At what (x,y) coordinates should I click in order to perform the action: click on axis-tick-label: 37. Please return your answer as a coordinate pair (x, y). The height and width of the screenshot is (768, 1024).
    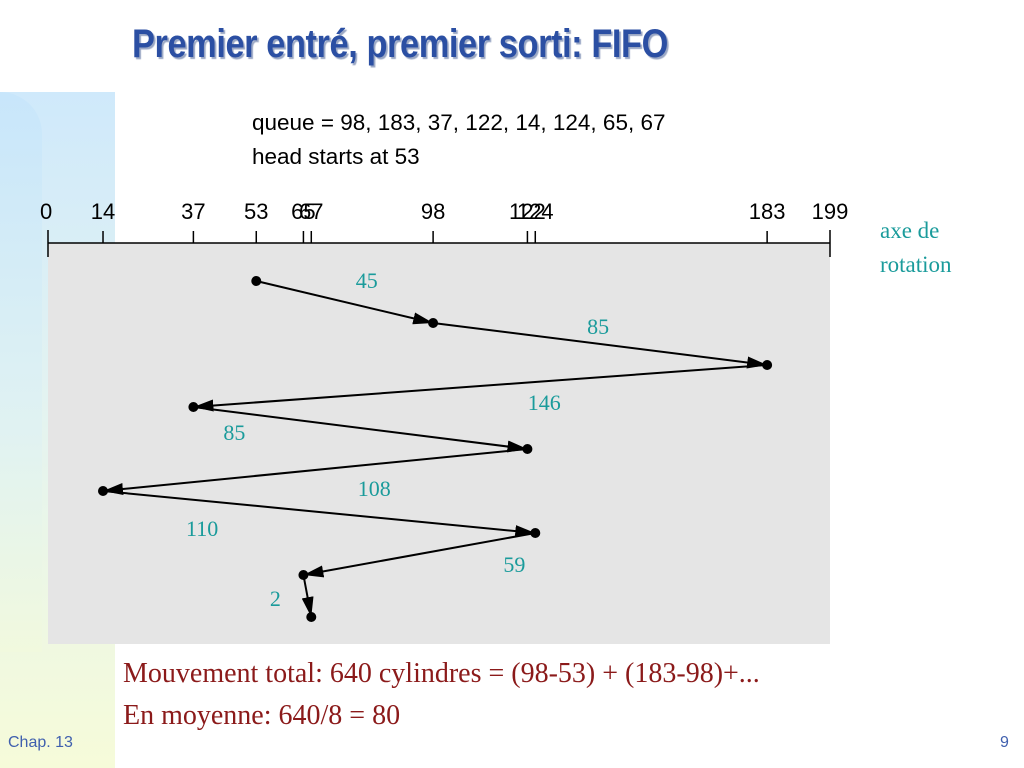
    Looking at the image, I should click on (193, 211).